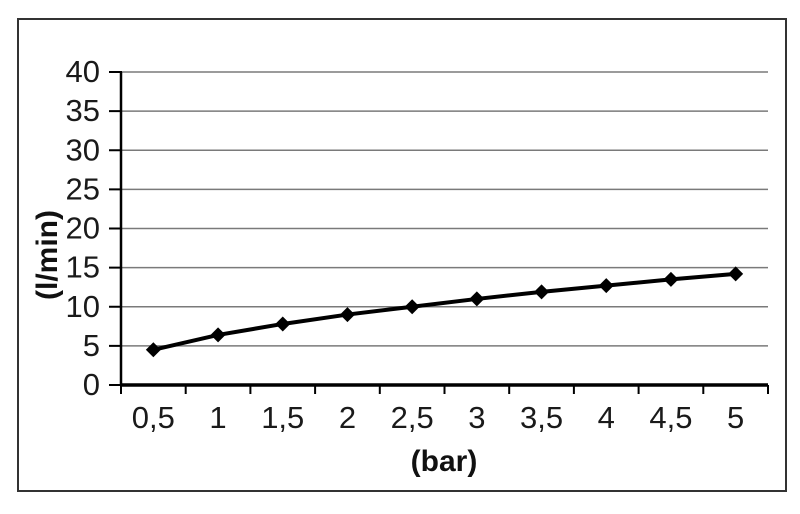 The height and width of the screenshot is (514, 800). I want to click on y-tick-label: 35, so click(83, 110).